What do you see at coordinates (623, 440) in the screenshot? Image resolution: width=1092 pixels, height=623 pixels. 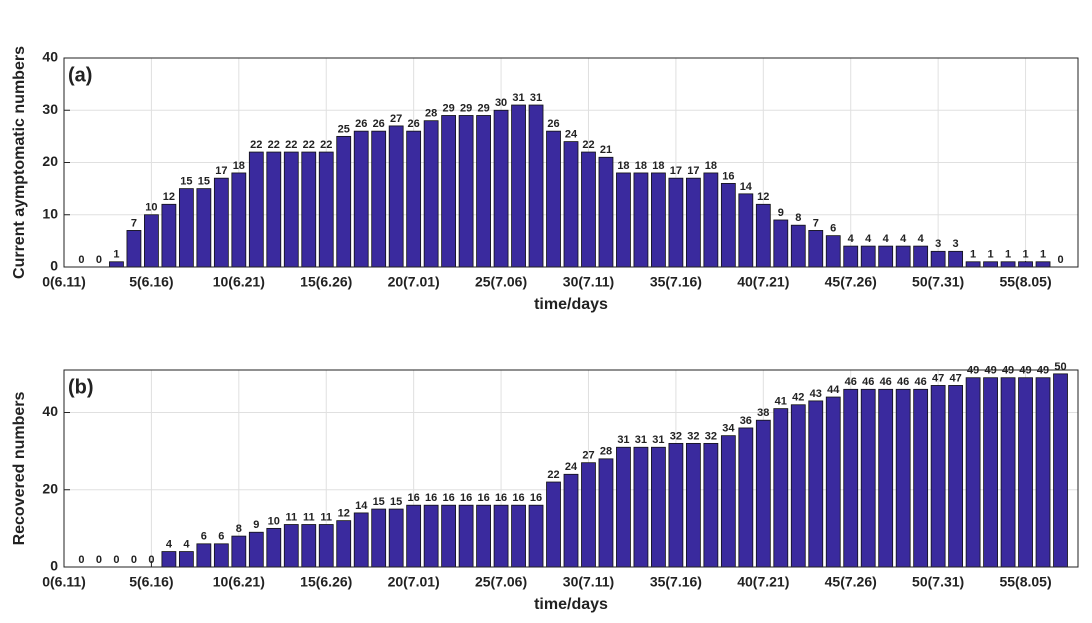 I see `value-label: 31` at bounding box center [623, 440].